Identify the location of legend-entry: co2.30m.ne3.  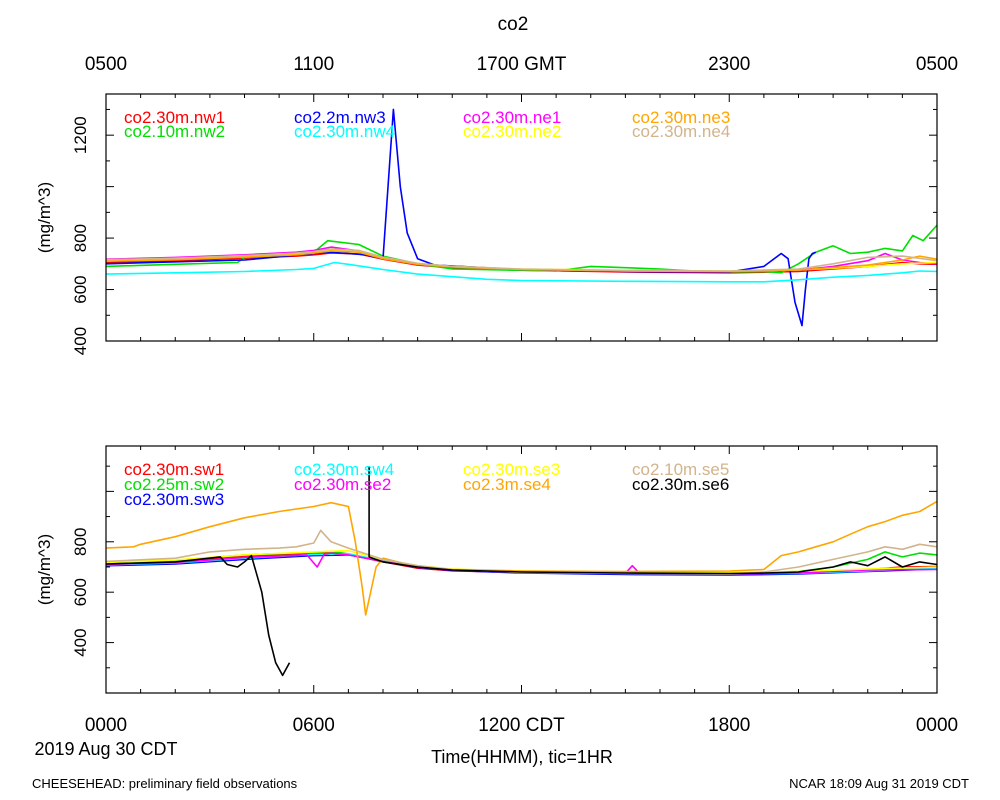
(681, 117).